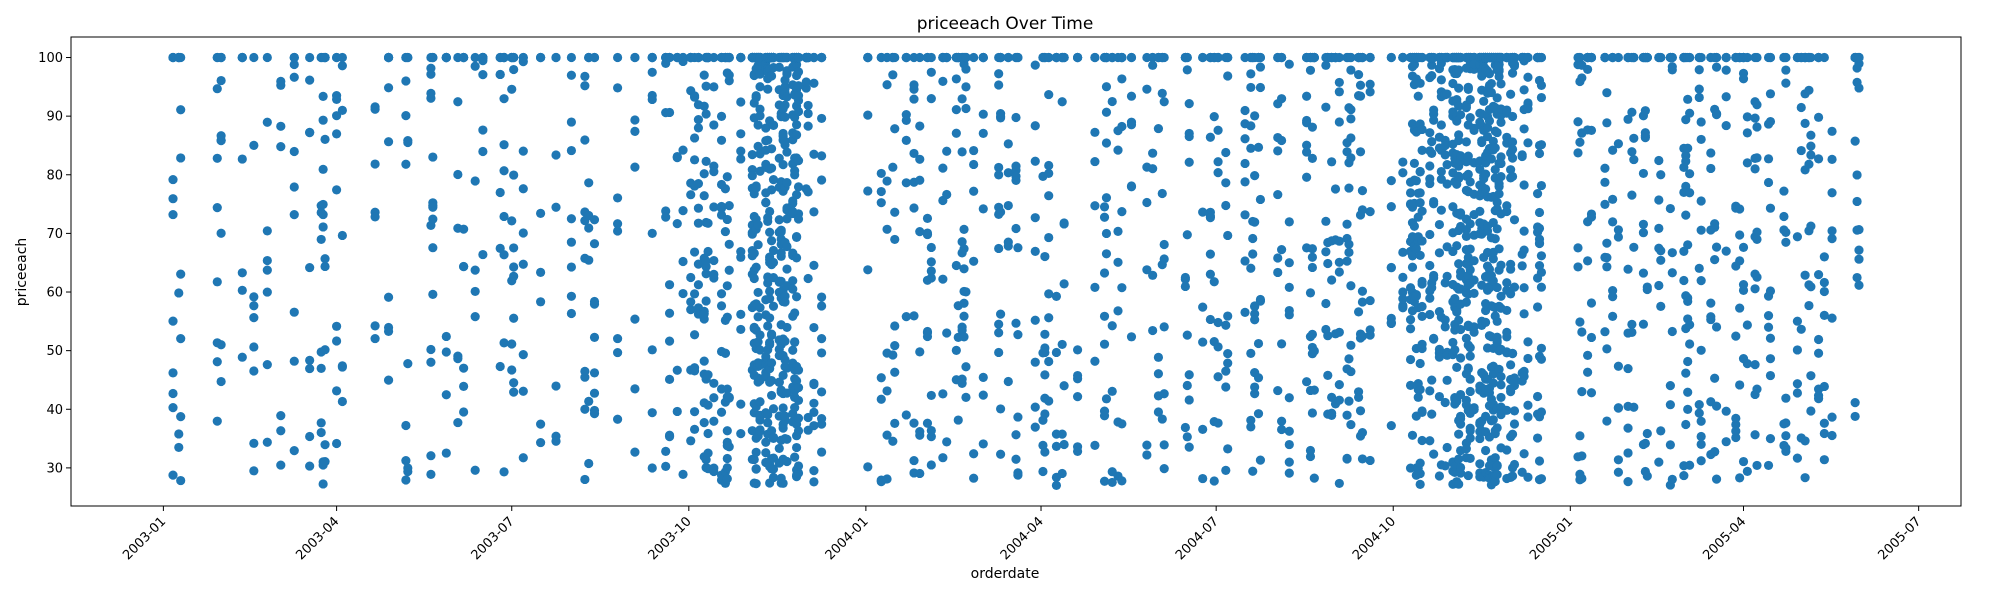  I want to click on y-tick-label: 90, so click(54, 117).